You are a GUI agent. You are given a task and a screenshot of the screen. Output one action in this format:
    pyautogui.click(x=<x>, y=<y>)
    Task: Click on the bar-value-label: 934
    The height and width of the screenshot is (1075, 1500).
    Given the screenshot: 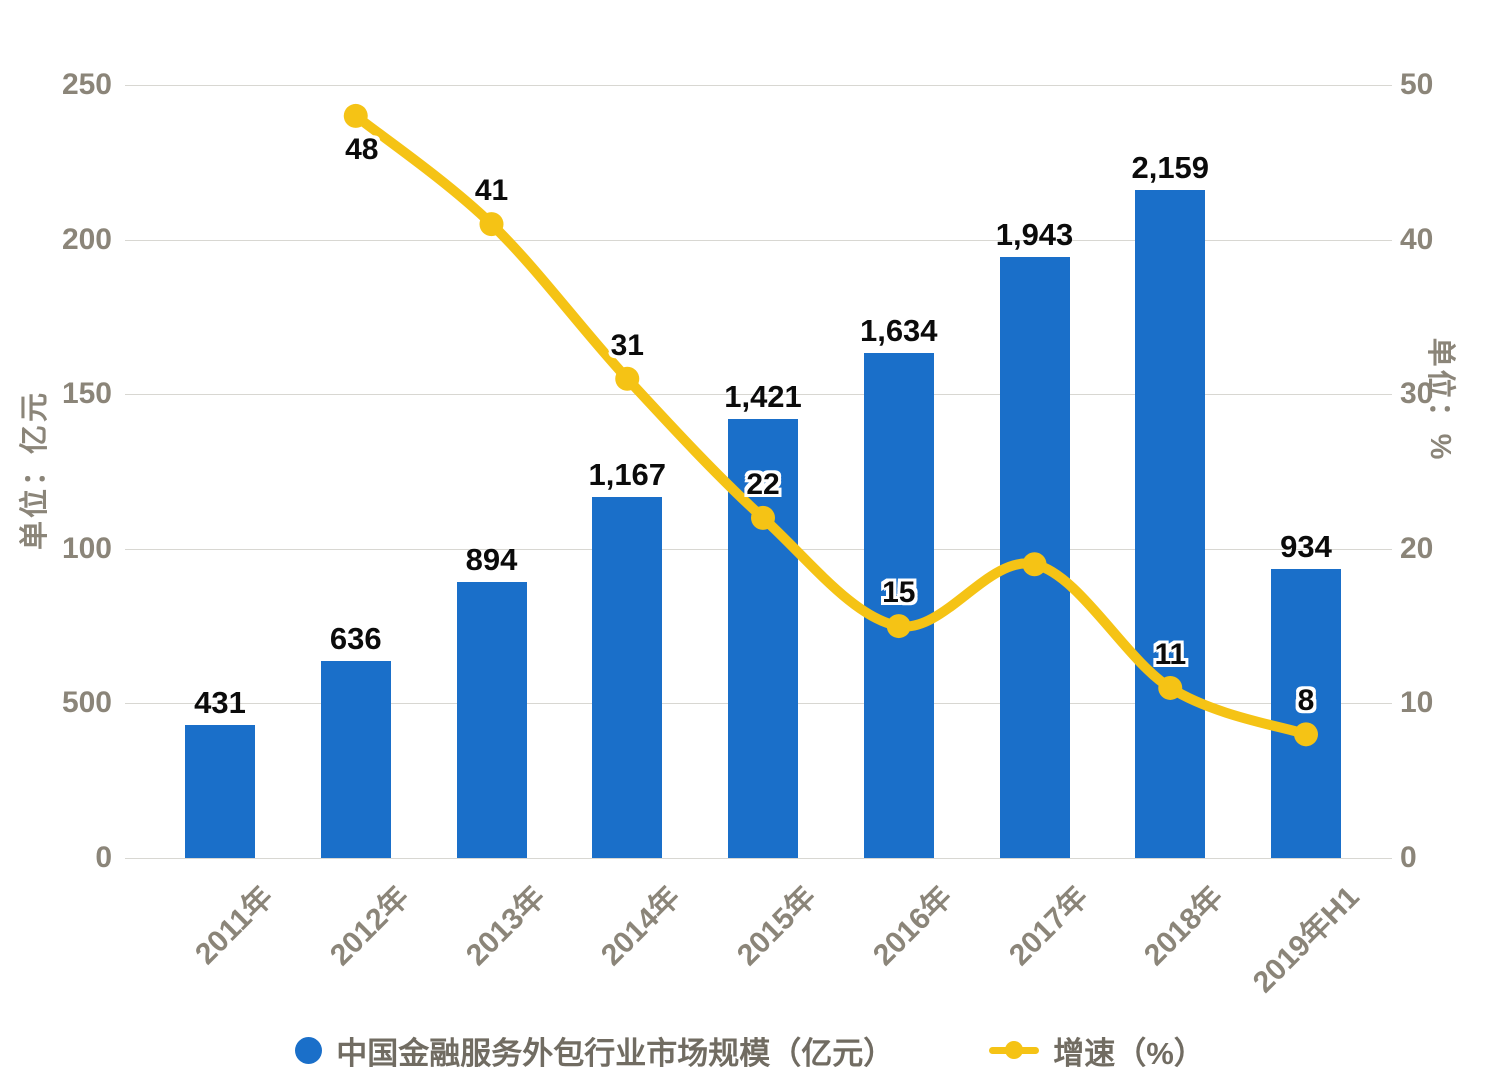 What is the action you would take?
    pyautogui.click(x=1306, y=547)
    